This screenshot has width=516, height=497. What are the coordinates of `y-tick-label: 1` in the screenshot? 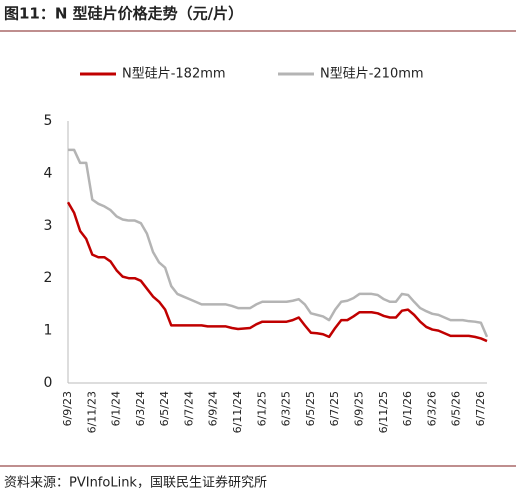 It's located at (48, 331).